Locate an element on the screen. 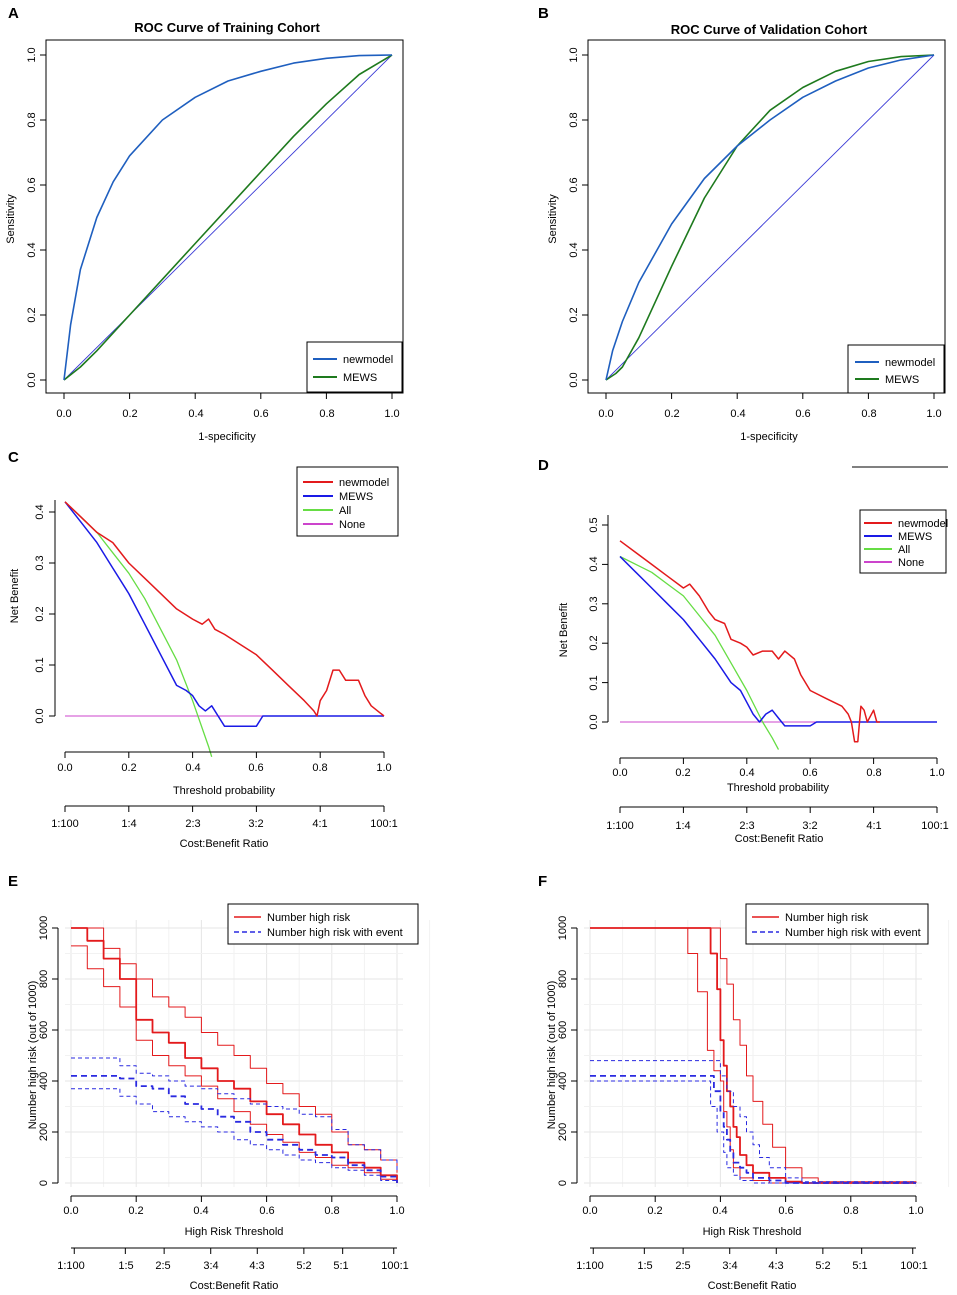 This screenshot has width=957, height=1295. panel-label-e: E is located at coordinates (13, 881).